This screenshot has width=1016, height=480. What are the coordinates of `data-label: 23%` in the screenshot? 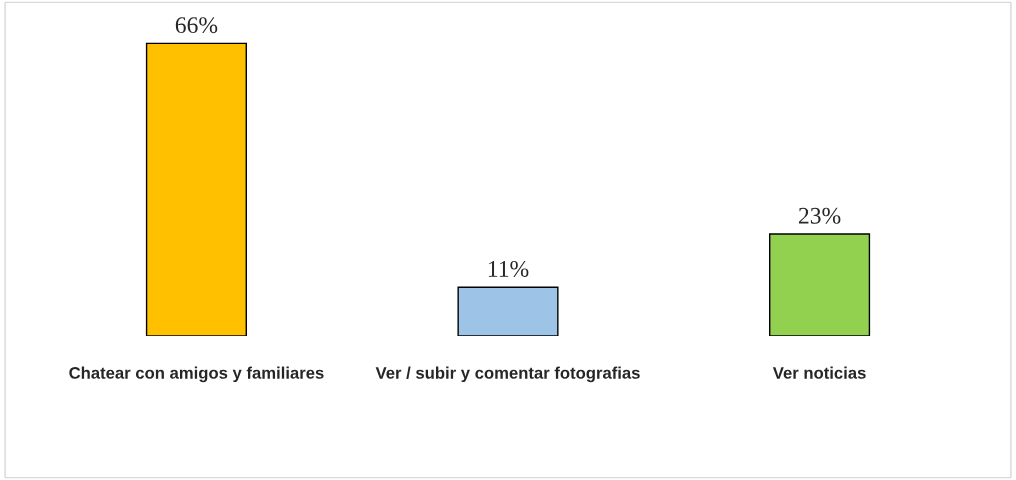 It's located at (819, 215).